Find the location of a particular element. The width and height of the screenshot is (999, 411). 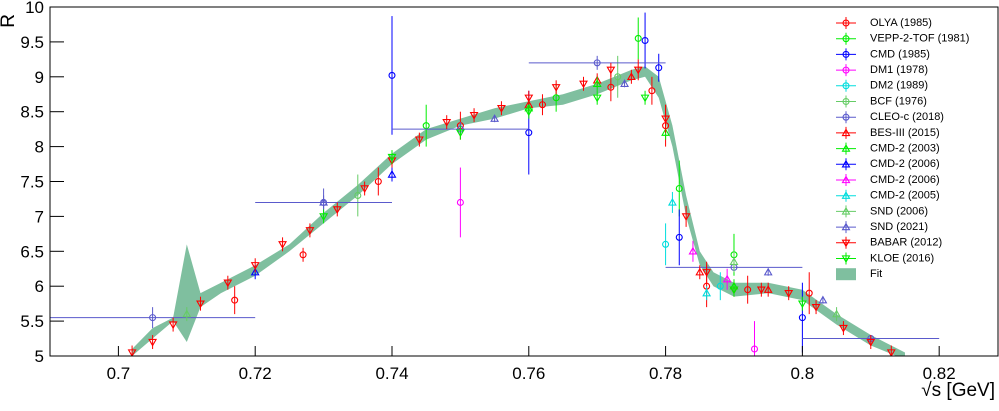

x-tick-label: 0.7 is located at coordinates (119, 373).